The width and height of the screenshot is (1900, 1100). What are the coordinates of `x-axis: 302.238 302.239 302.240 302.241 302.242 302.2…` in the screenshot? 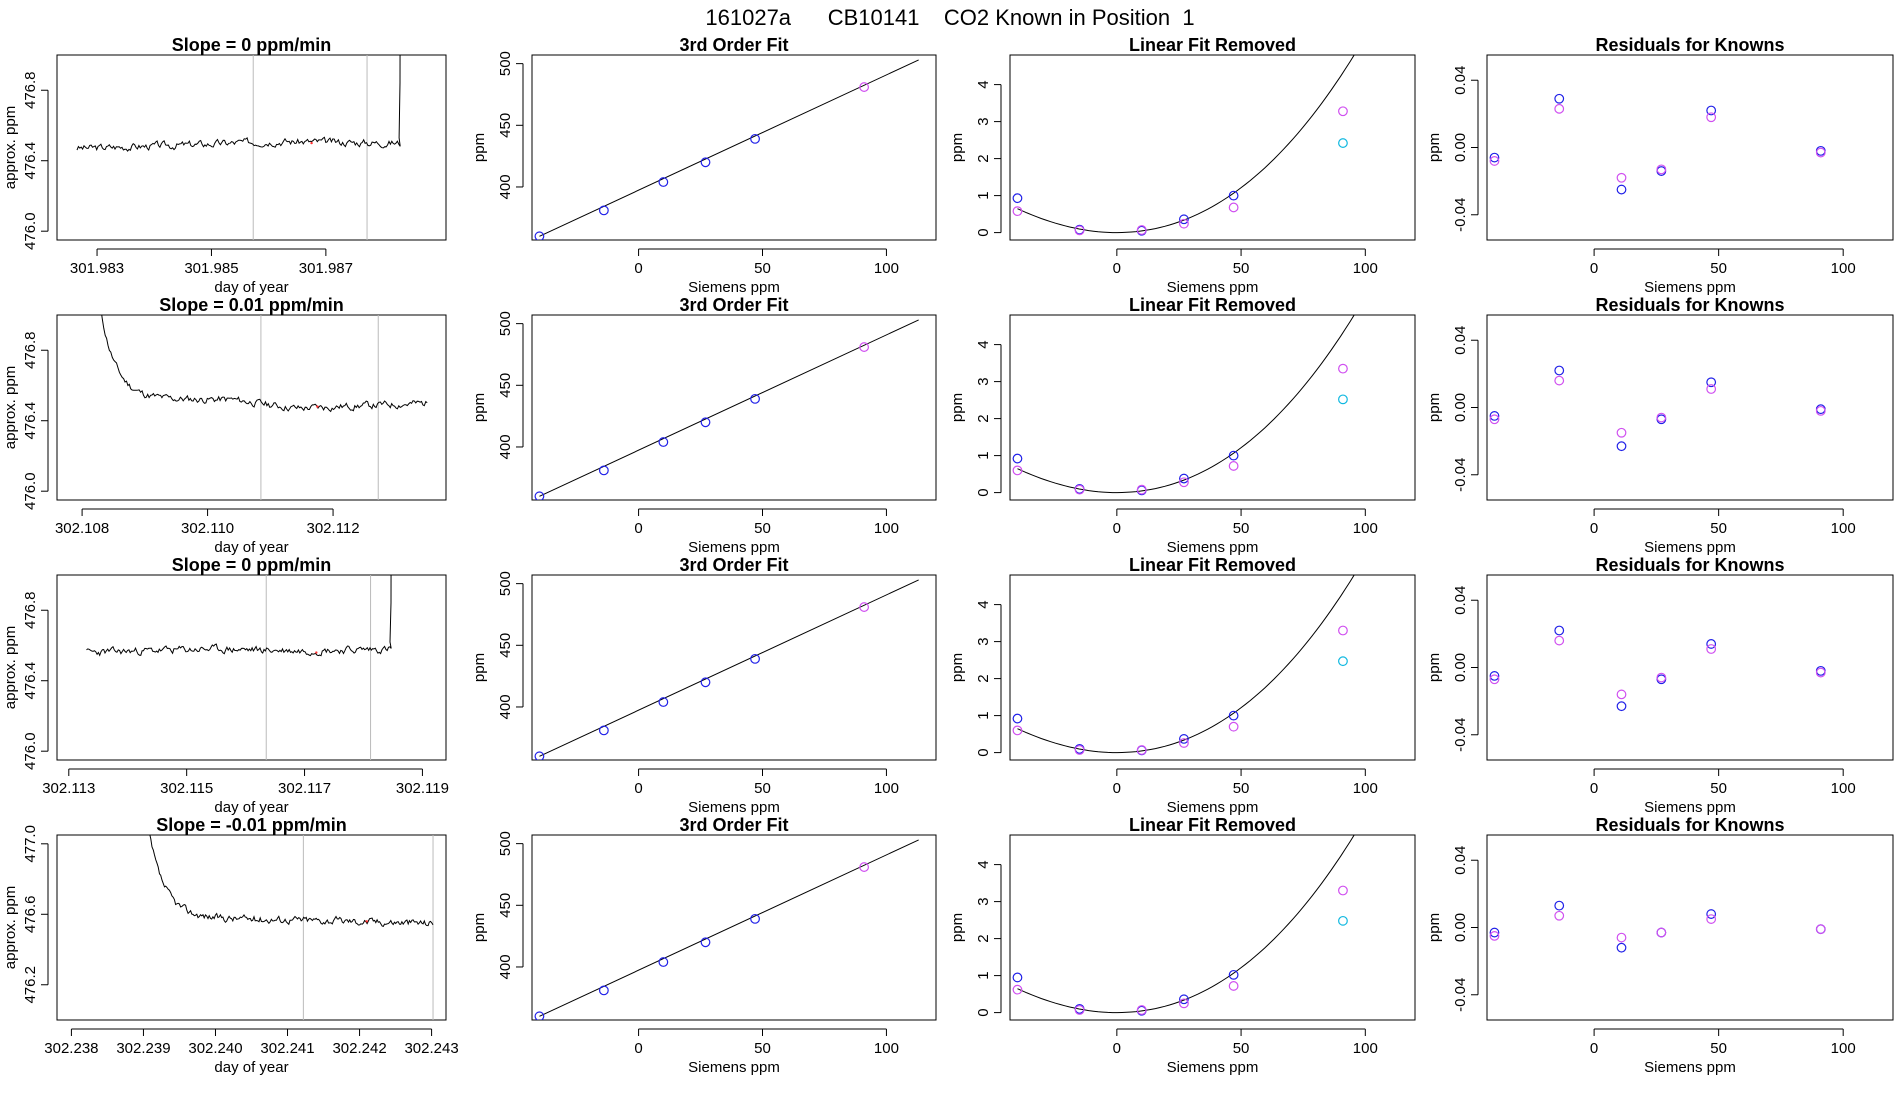 It's located at (251, 1052).